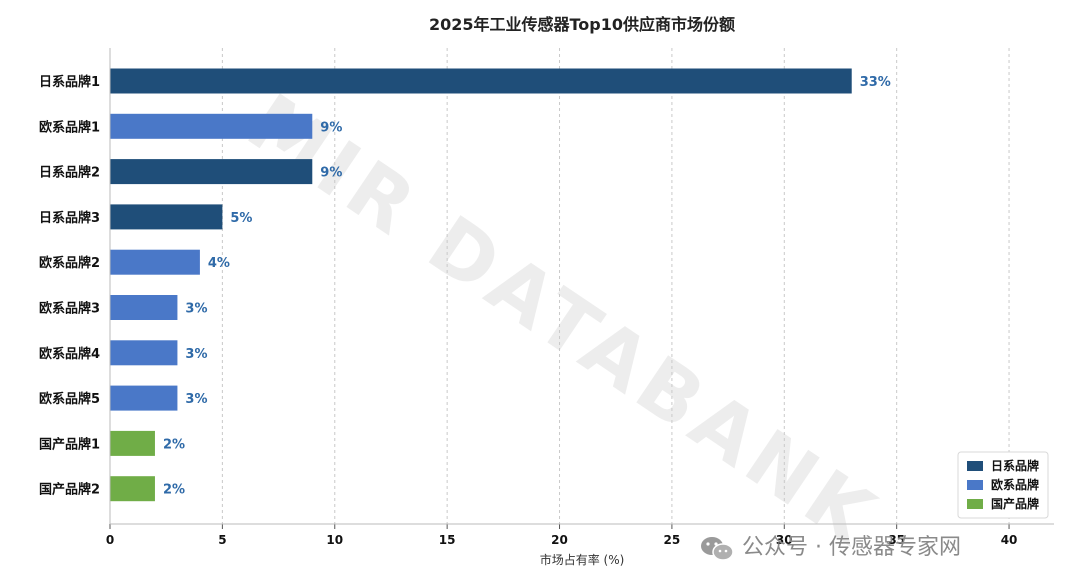  I want to click on legend-label: 国产品牌, so click(1015, 503).